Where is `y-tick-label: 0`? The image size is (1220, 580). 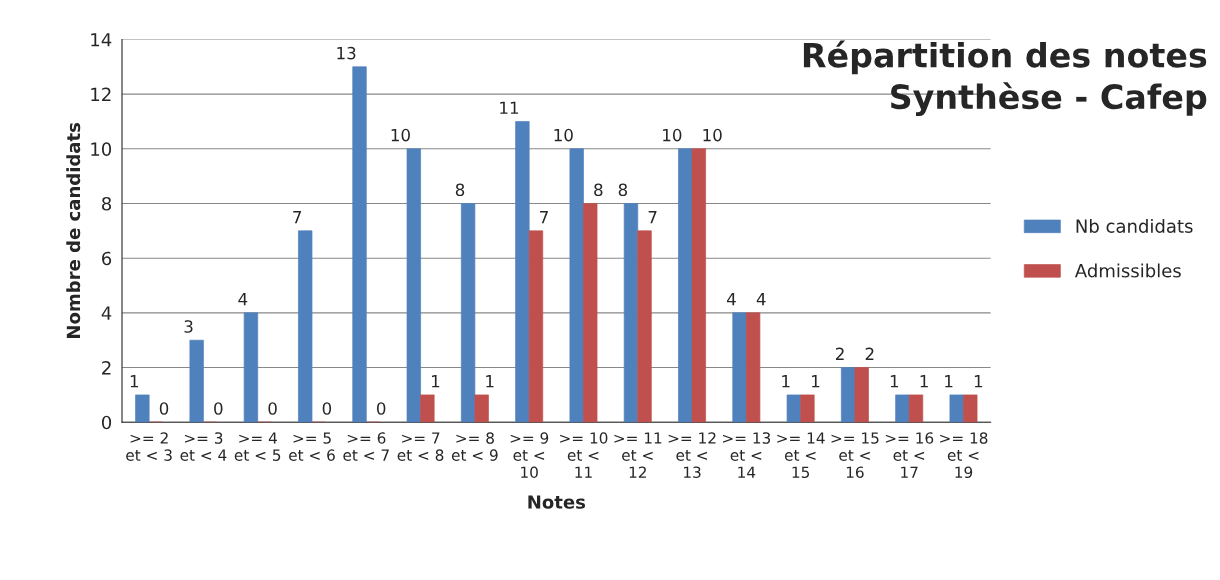 y-tick-label: 0 is located at coordinates (106, 422).